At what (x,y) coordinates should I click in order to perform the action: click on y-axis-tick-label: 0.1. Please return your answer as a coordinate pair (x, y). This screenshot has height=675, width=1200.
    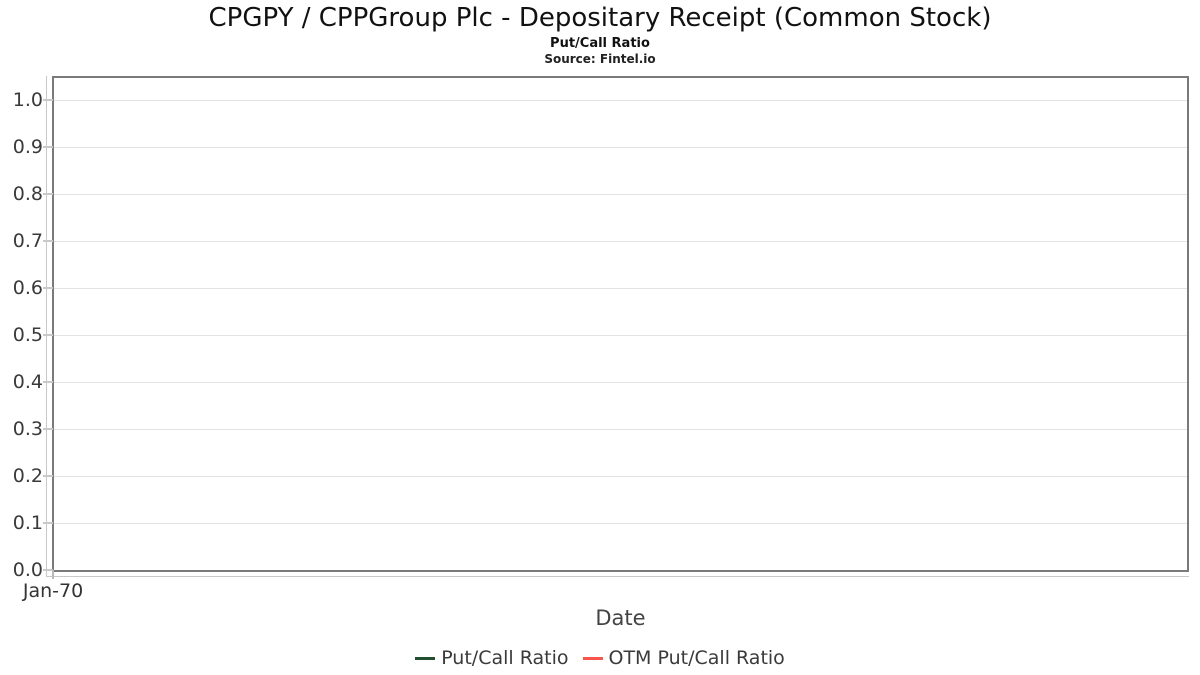
    Looking at the image, I should click on (27, 523).